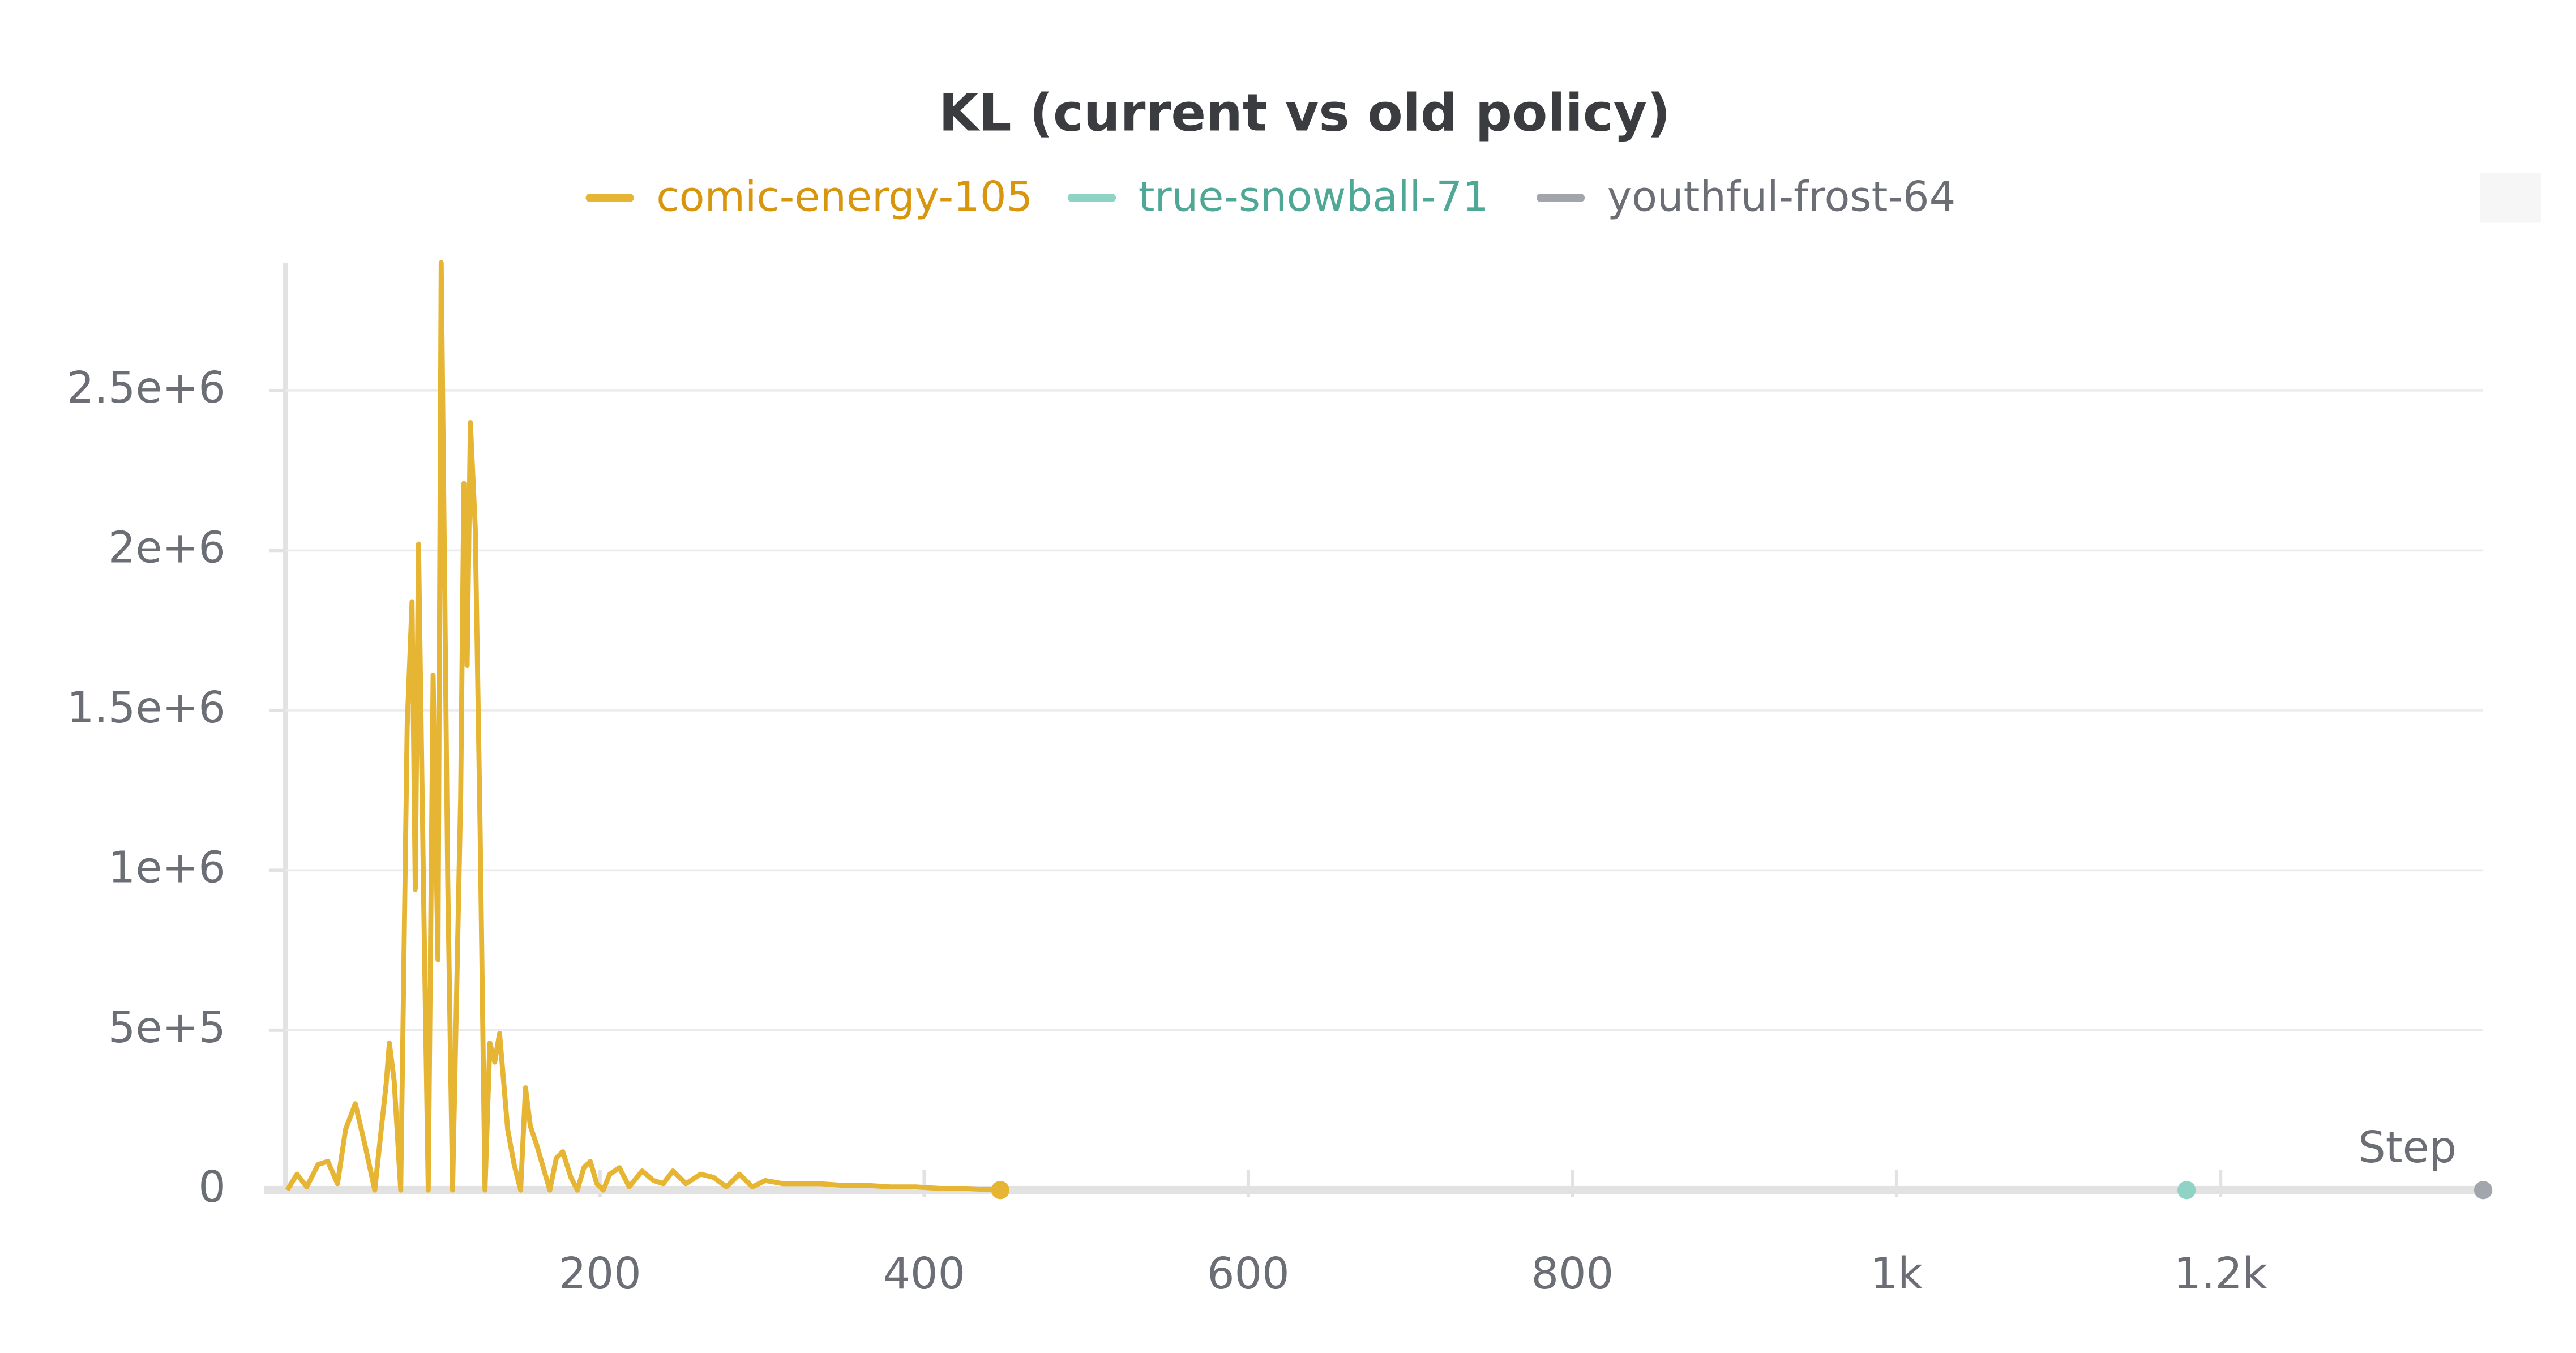 This screenshot has height=1353, width=2576. I want to click on legend-label: true-snowball-71, so click(1314, 197).